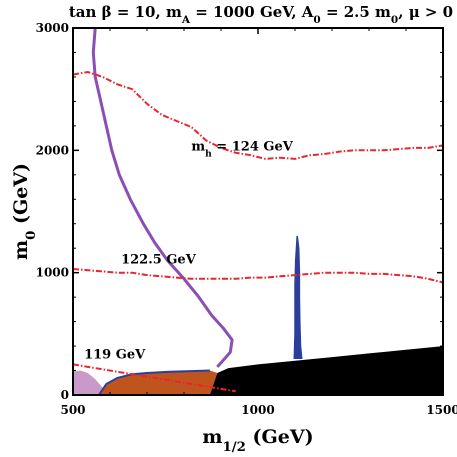 The width and height of the screenshot is (457, 457). What do you see at coordinates (154, 382) in the screenshot?
I see `brown-region-edge` at bounding box center [154, 382].